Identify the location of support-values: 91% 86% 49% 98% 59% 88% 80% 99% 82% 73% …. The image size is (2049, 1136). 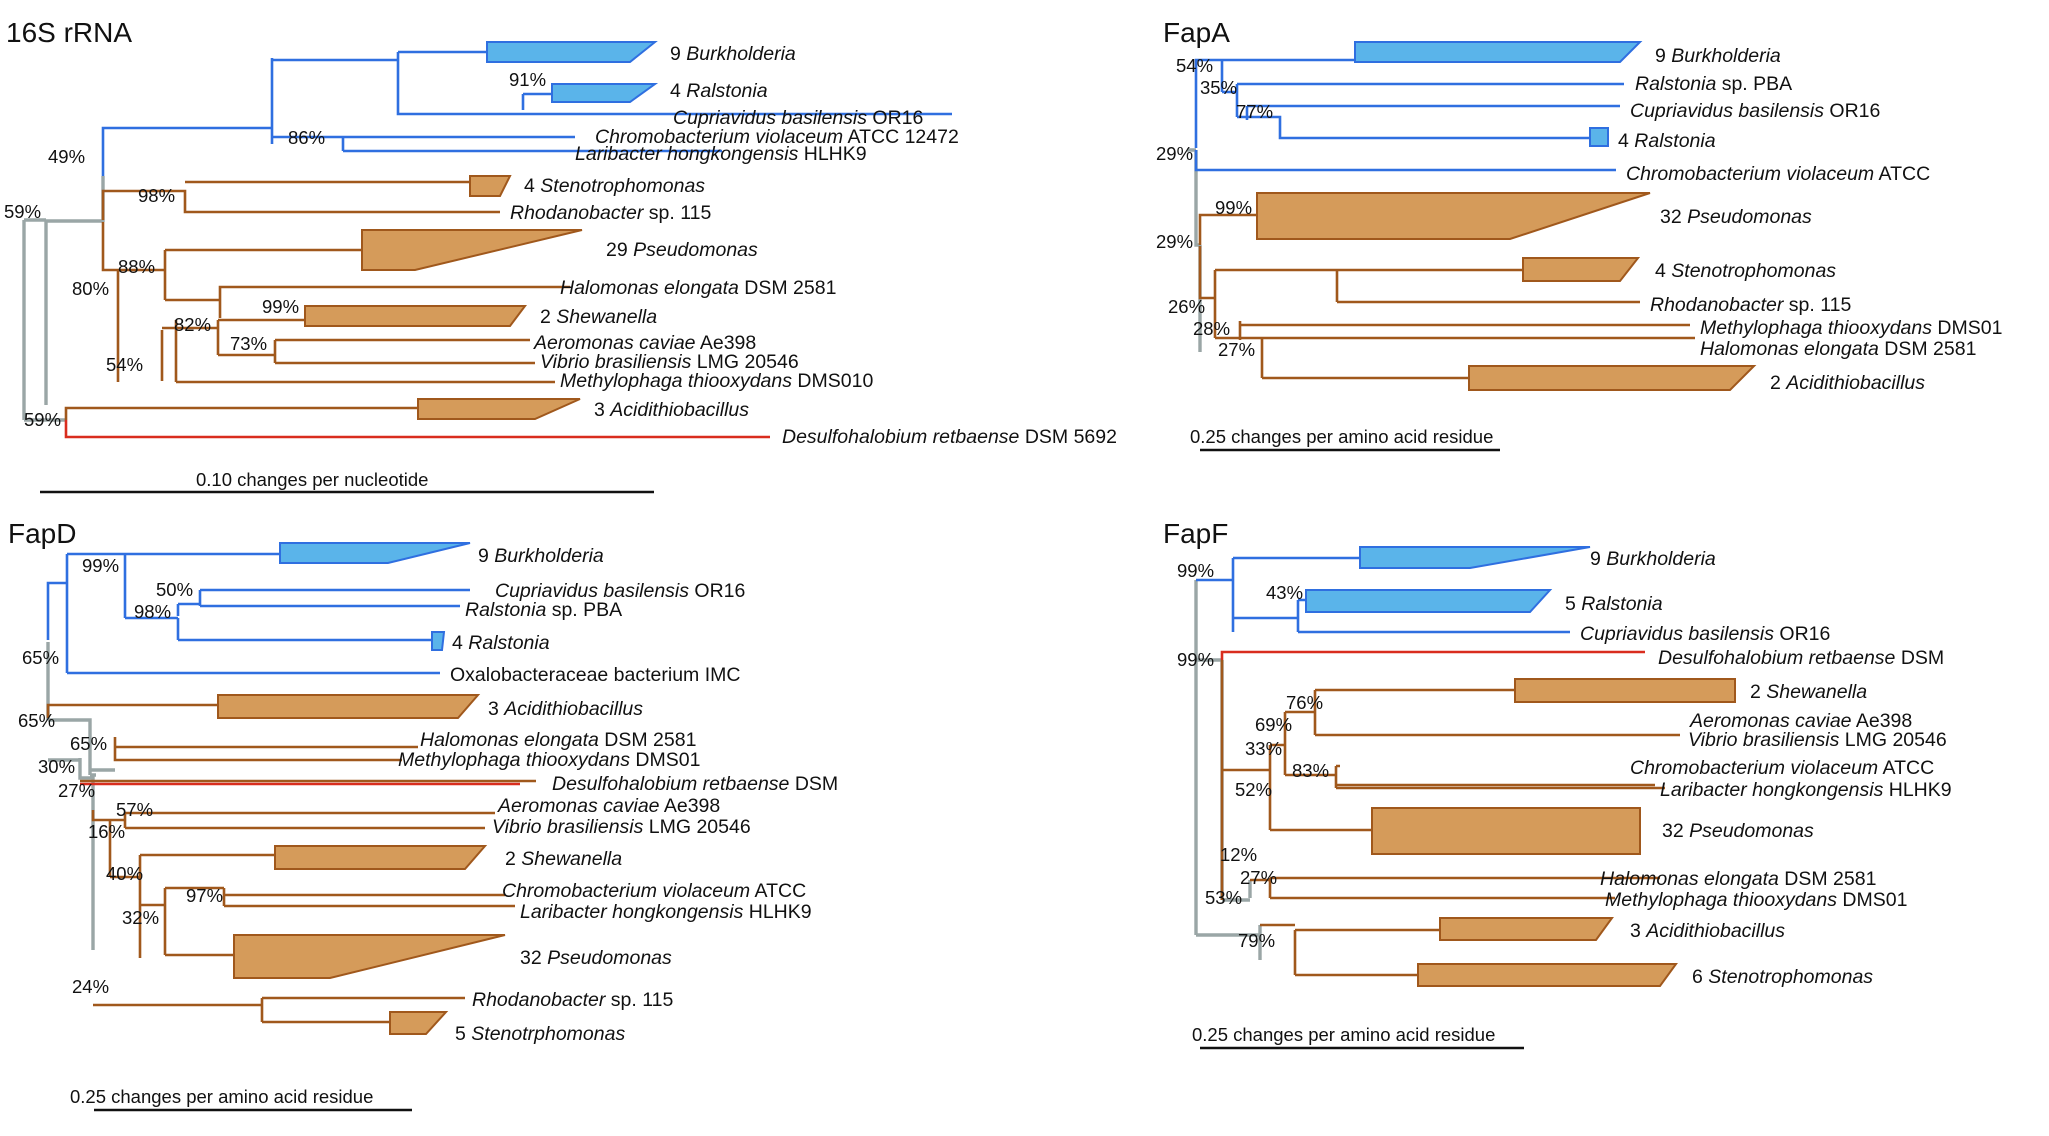
(275, 249).